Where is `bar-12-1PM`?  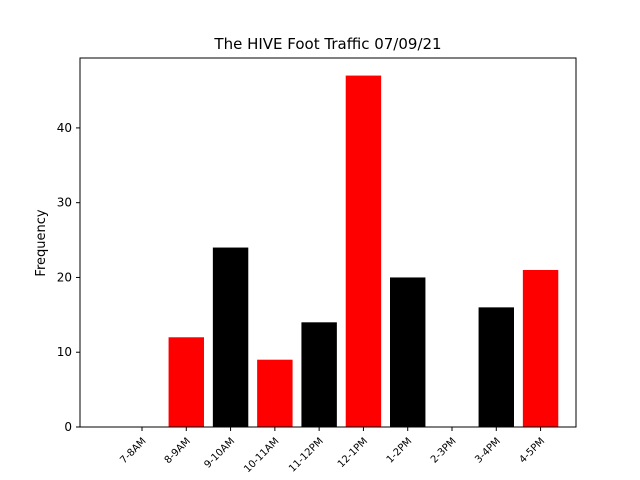
bar-12-1PM is located at coordinates (363, 251).